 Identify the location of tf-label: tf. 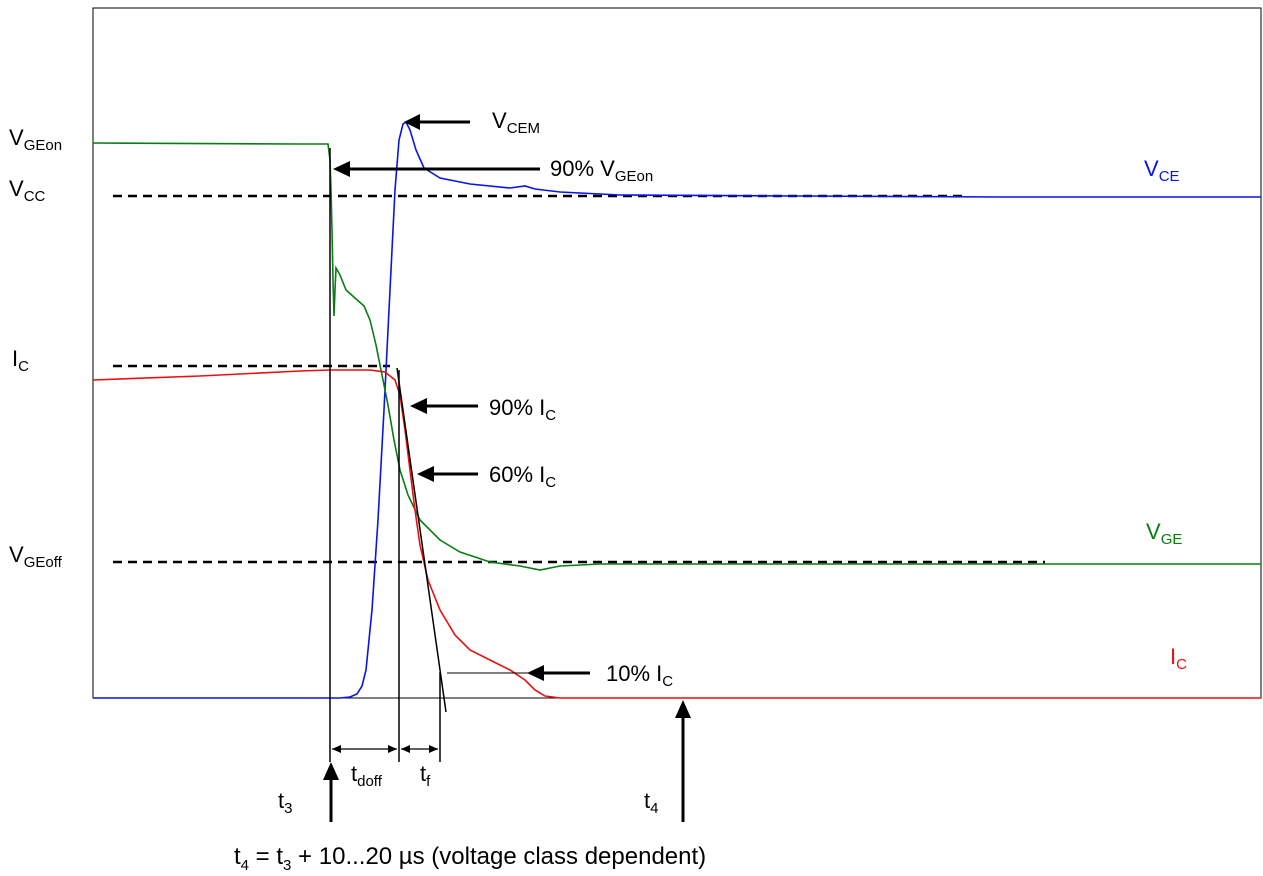
(425, 775).